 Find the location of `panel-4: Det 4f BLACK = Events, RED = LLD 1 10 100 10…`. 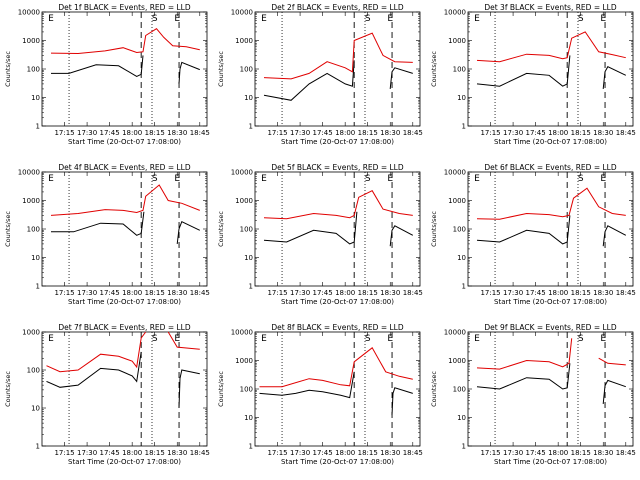

panel-4: Det 4f BLACK = Events, RED = LLD 1 10 100 10… is located at coordinates (107, 234).